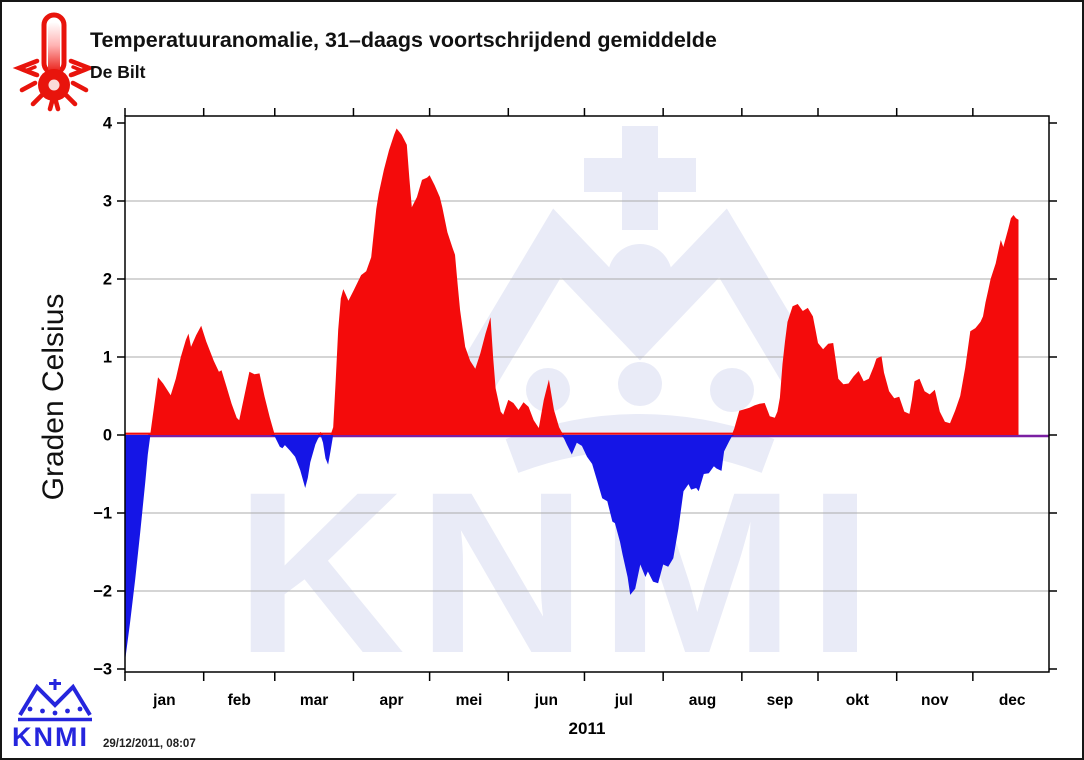  What do you see at coordinates (102, 514) in the screenshot?
I see `y-tick-label: −1` at bounding box center [102, 514].